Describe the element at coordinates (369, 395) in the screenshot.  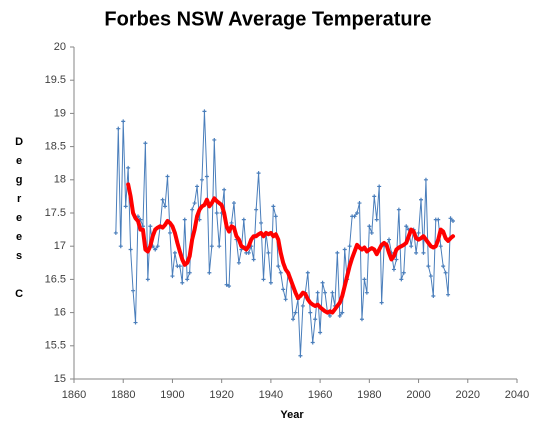
I see `x-tick-label: 1980` at that location.